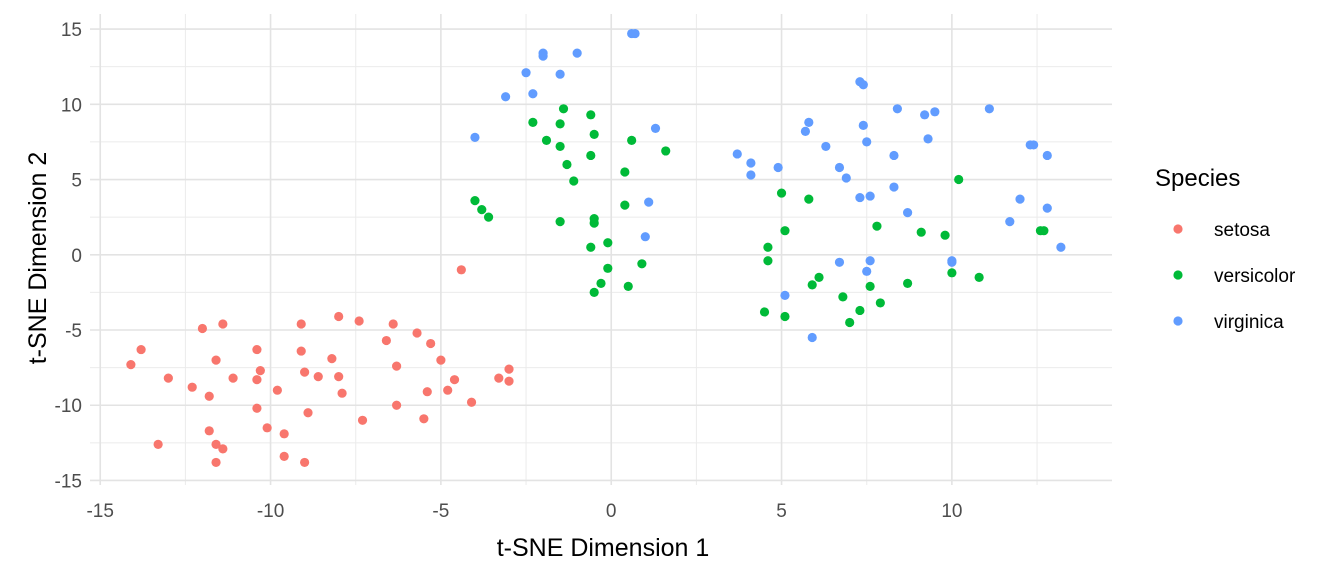 This screenshot has height=576, width=1344. Describe the element at coordinates (951, 511) in the screenshot. I see `x-tick-label: 10` at that location.